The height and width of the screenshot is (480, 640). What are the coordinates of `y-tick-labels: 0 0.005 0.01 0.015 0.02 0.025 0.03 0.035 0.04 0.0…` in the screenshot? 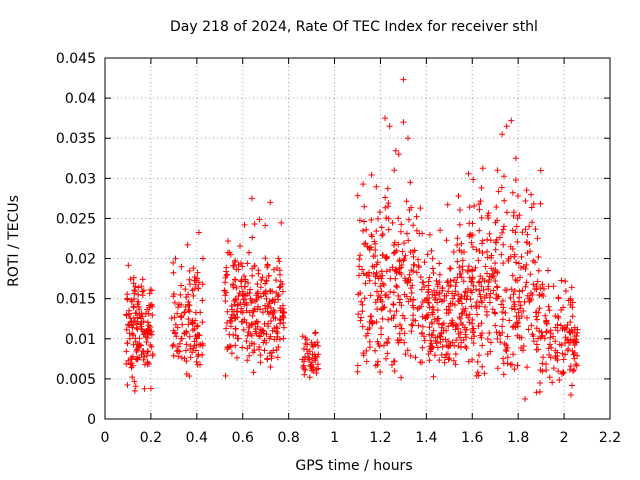 It's located at (76, 239).